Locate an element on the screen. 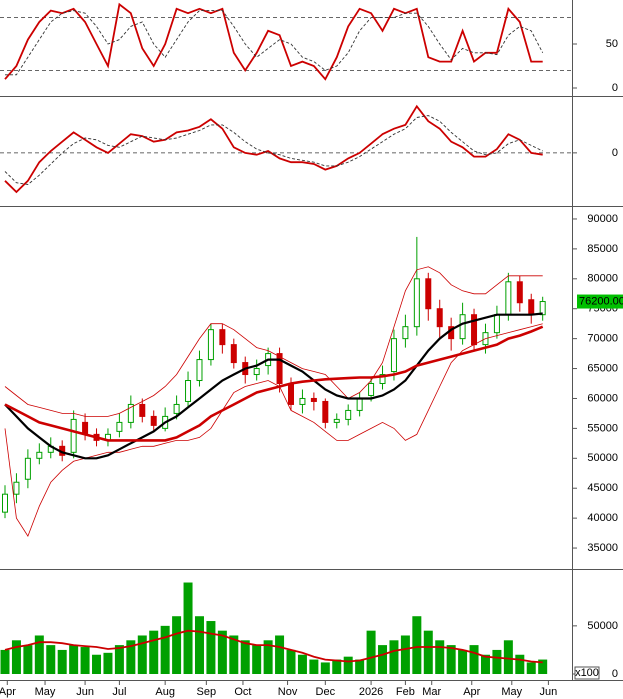 The image size is (623, 699). x-tick-label: May is located at coordinates (45, 692).